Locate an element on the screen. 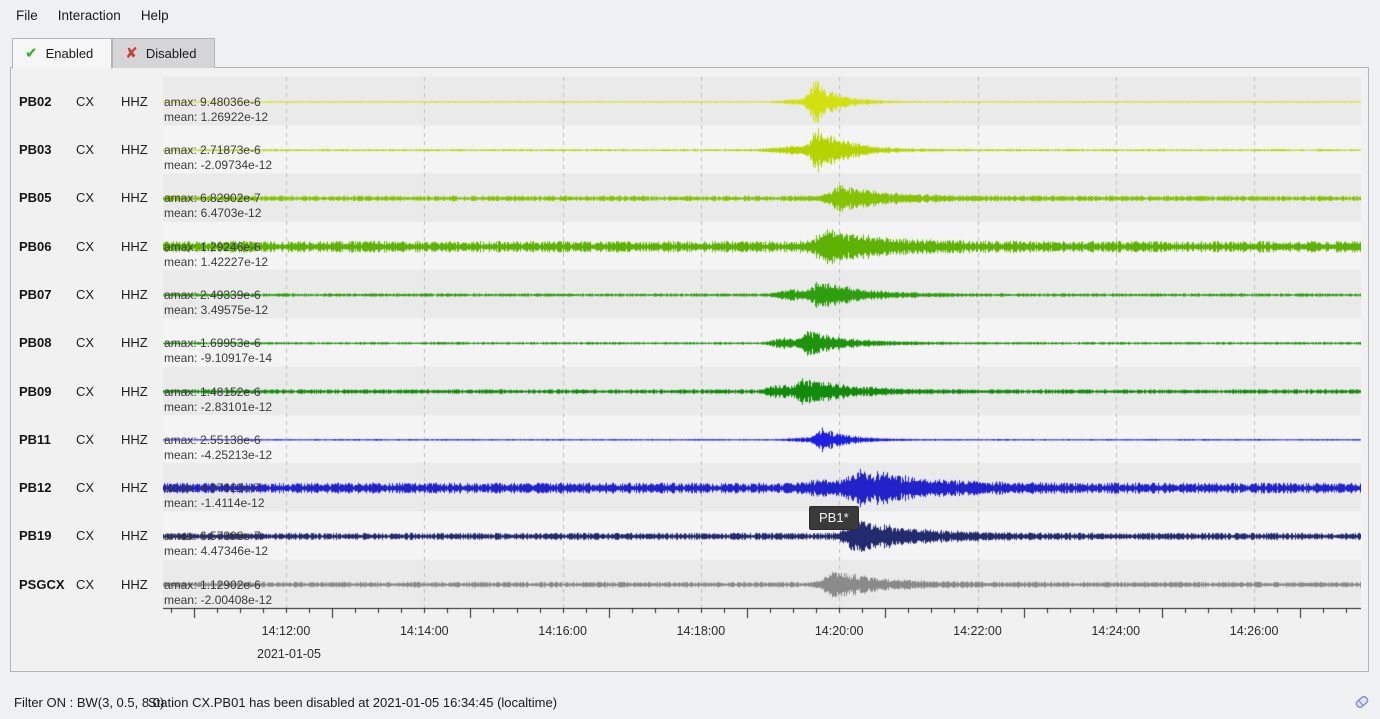 Image resolution: width=1380 pixels, height=719 pixels. tab-enabled: ✔ Enabled is located at coordinates (62, 53).